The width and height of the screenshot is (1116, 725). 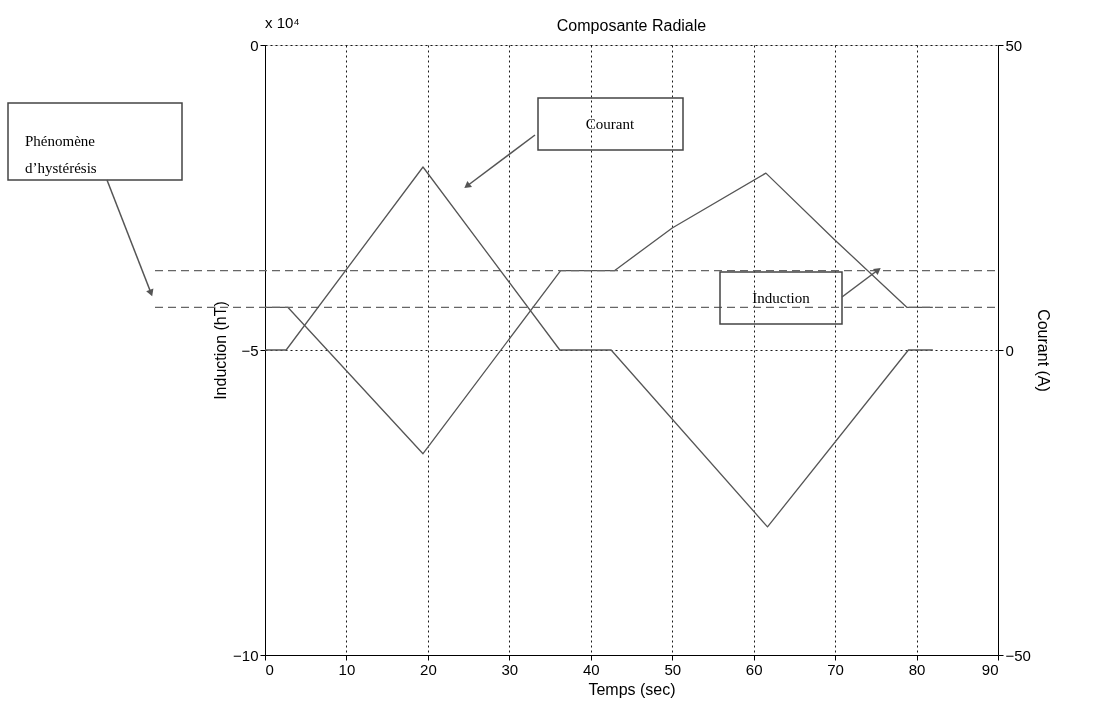 What do you see at coordinates (61, 154) in the screenshot?
I see `text: Phénomène d’hystérésis` at bounding box center [61, 154].